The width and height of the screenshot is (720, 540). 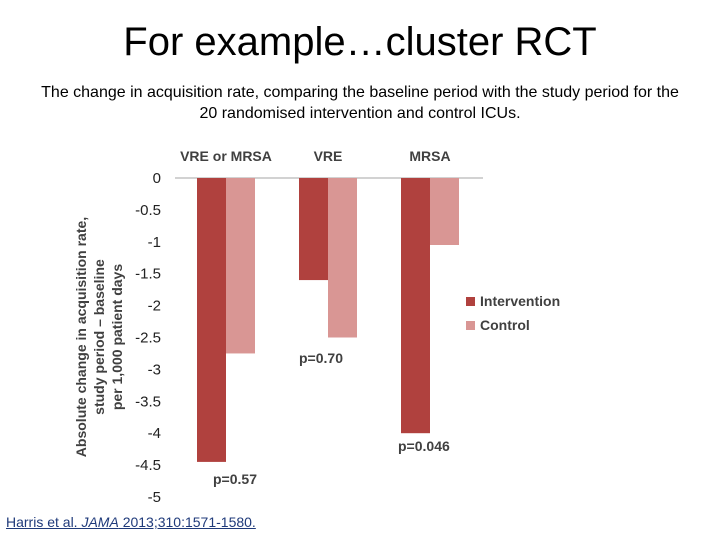 I want to click on y-tick-label: -2, so click(x=154, y=306).